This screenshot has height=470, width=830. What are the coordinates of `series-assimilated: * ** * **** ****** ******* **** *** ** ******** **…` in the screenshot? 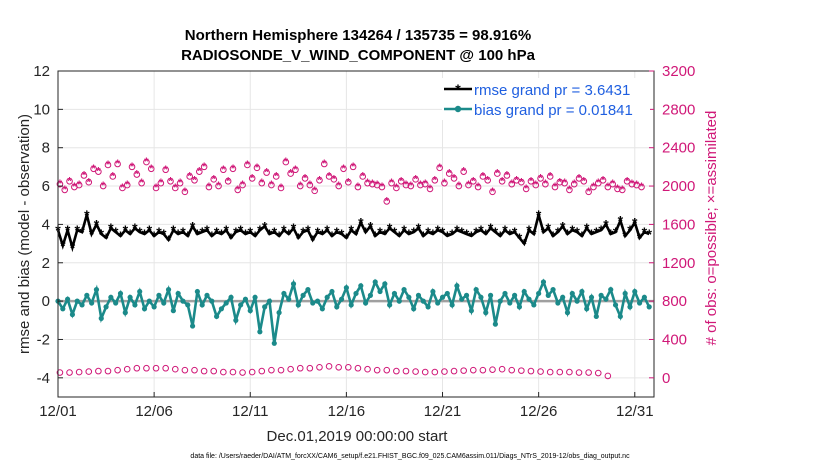 It's located at (351, 181).